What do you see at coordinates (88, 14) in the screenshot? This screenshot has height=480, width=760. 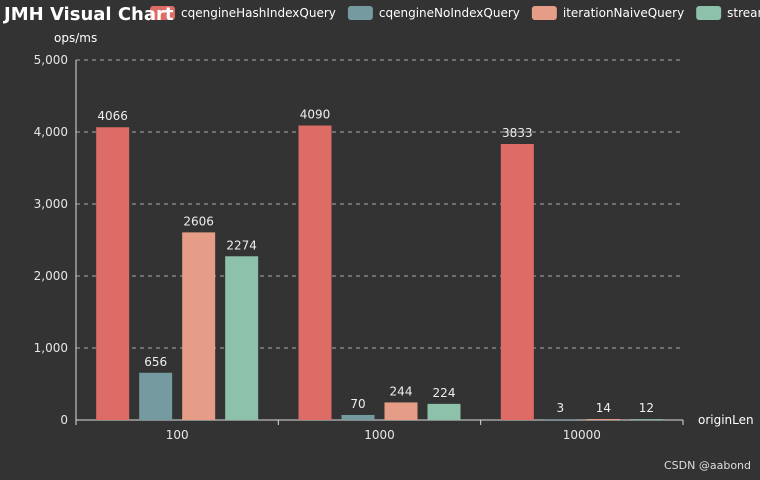 I see `chart-title: JMH Visual Chart` at bounding box center [88, 14].